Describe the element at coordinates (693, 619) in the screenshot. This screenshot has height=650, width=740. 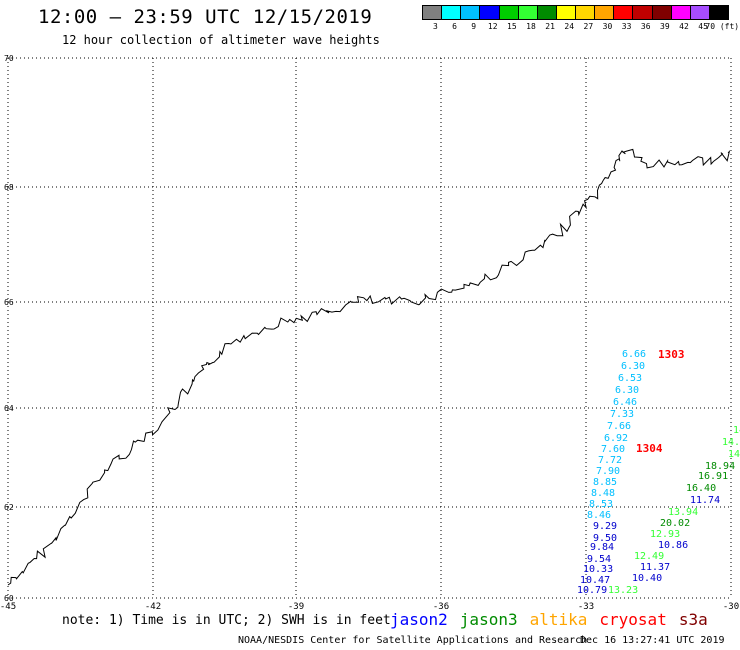
I see `legend-s3a: s3a` at that location.